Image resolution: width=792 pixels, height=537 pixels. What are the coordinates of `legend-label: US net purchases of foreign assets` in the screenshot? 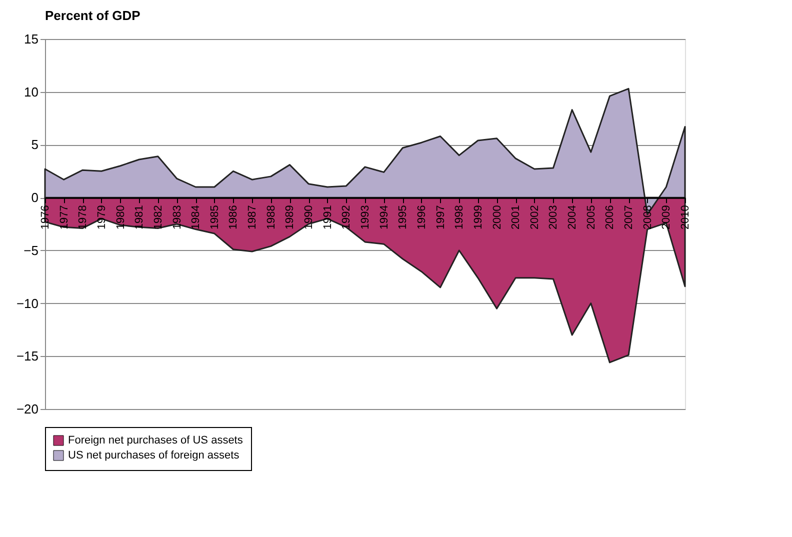 It's located at (154, 456).